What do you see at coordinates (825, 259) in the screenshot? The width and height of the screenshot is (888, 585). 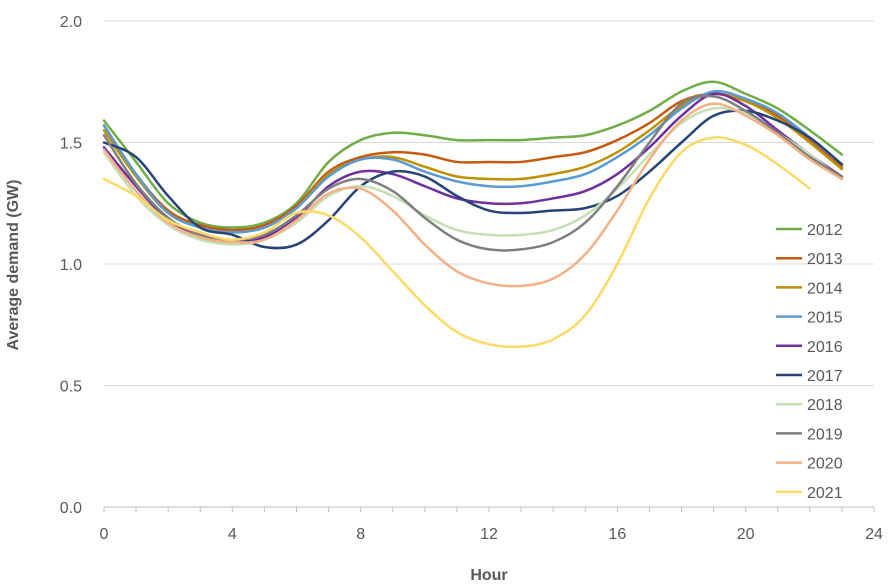 I see `legend-label-2013: 2013` at bounding box center [825, 259].